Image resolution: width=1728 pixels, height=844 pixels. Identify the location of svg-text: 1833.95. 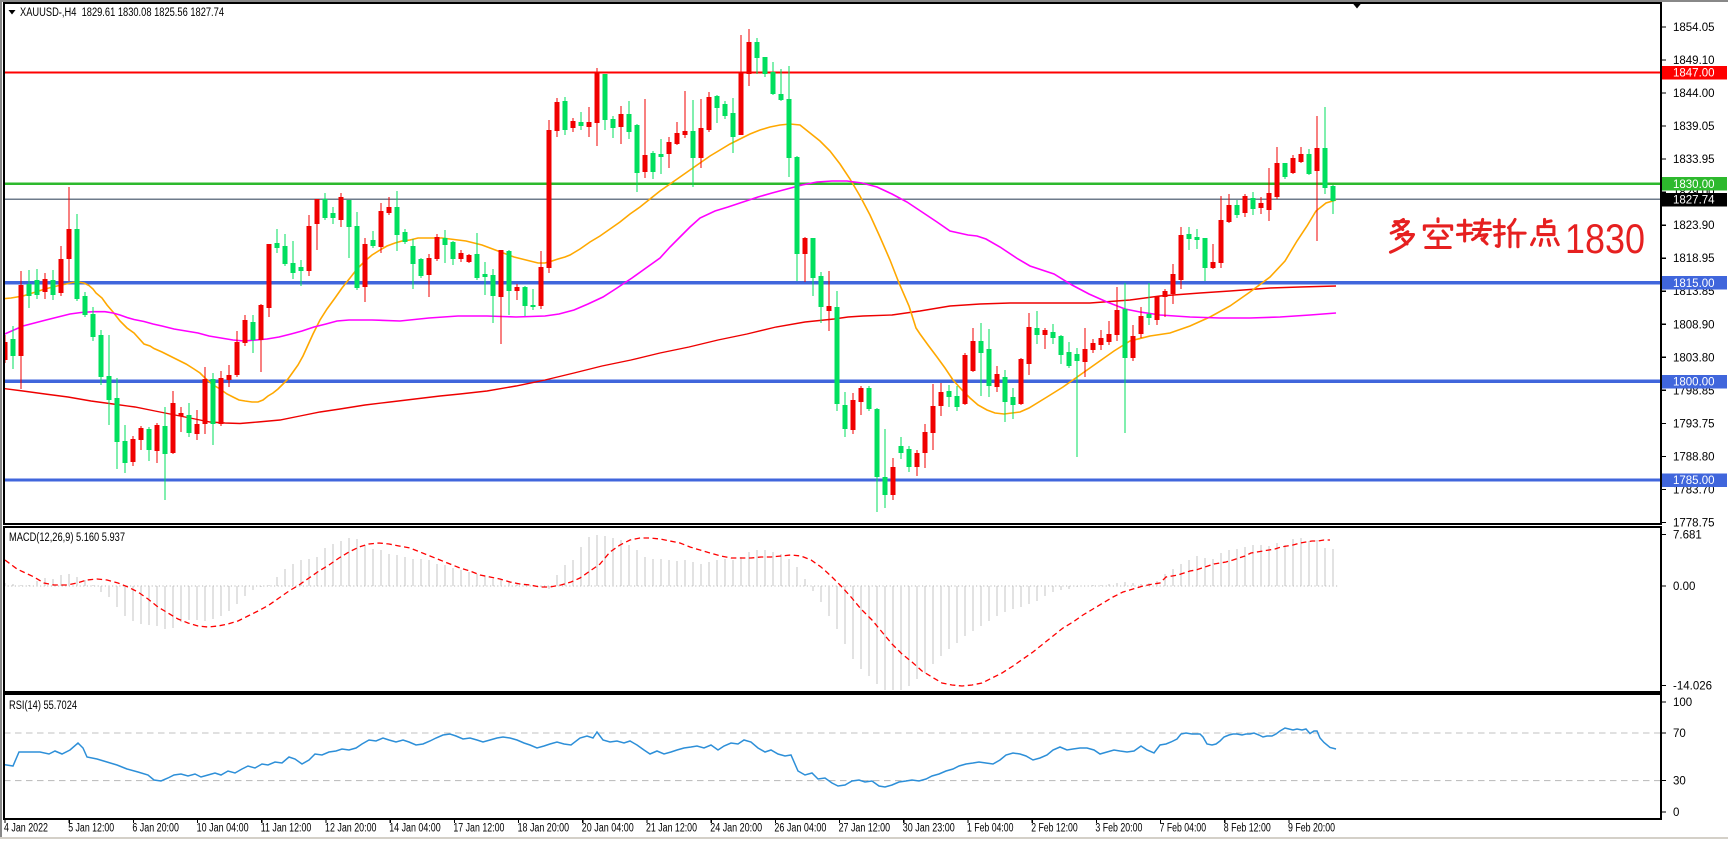
(1694, 160).